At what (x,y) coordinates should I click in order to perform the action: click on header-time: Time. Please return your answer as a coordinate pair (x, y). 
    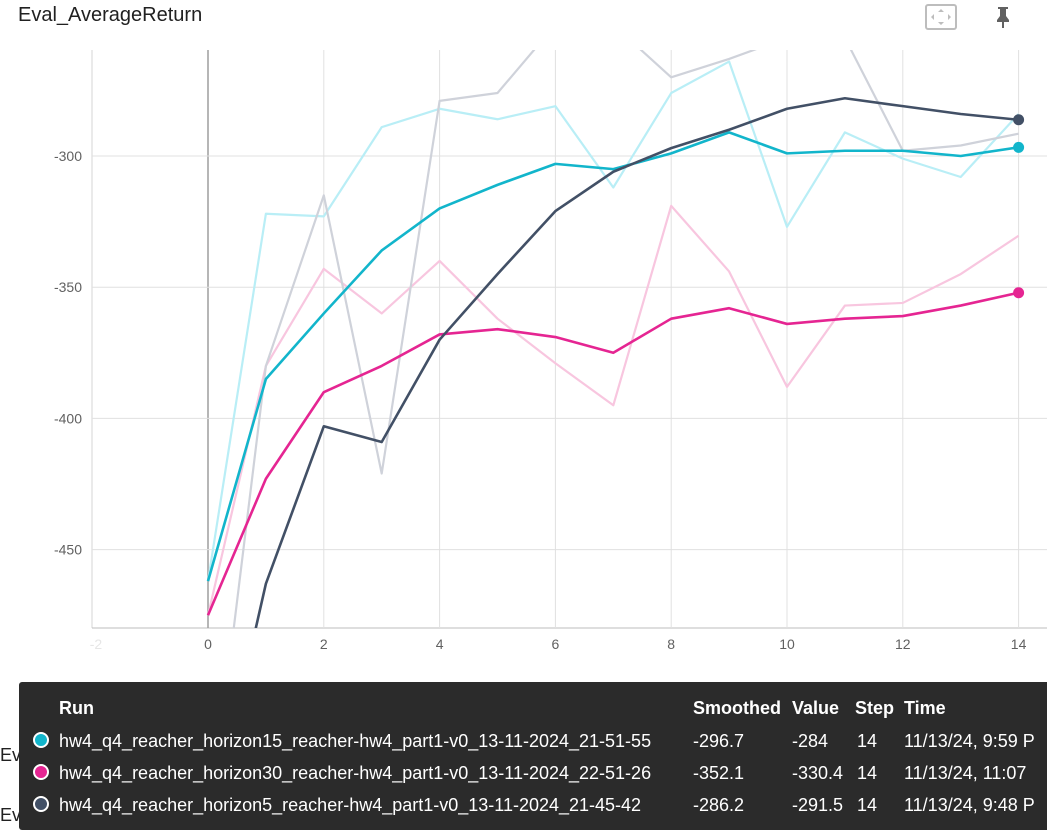
    Looking at the image, I should click on (925, 708).